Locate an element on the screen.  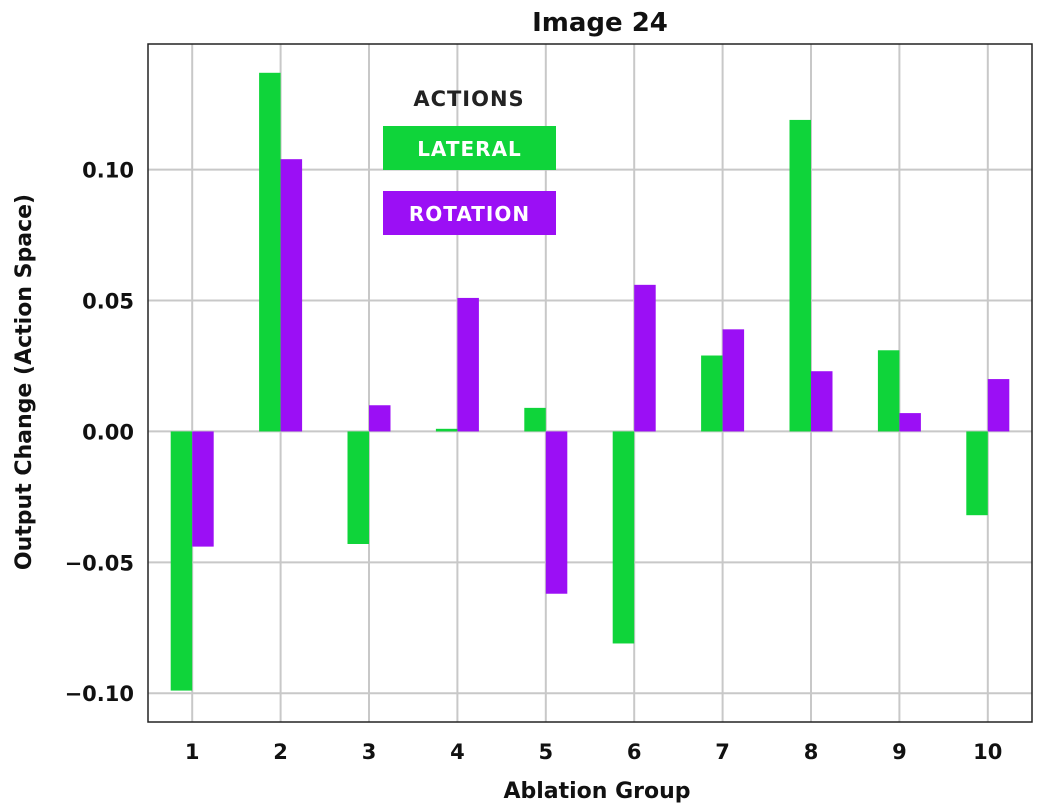
legend-title: ACTIONS is located at coordinates (468, 99).